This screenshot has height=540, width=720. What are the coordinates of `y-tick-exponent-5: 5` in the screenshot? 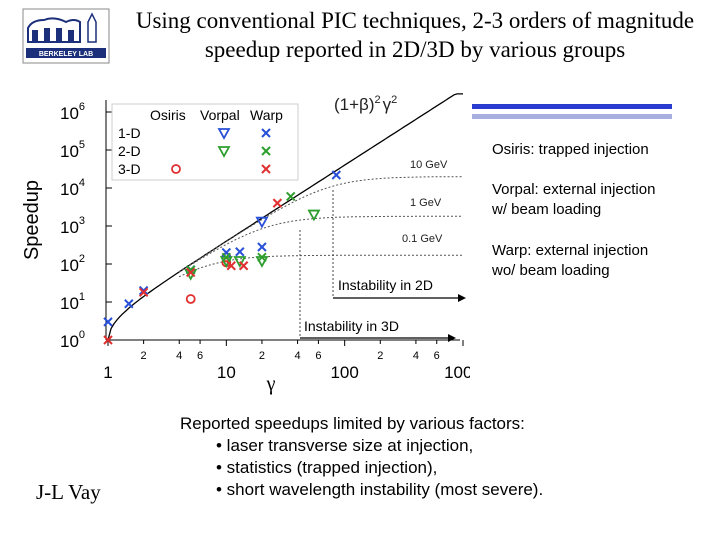 It's located at (82, 145).